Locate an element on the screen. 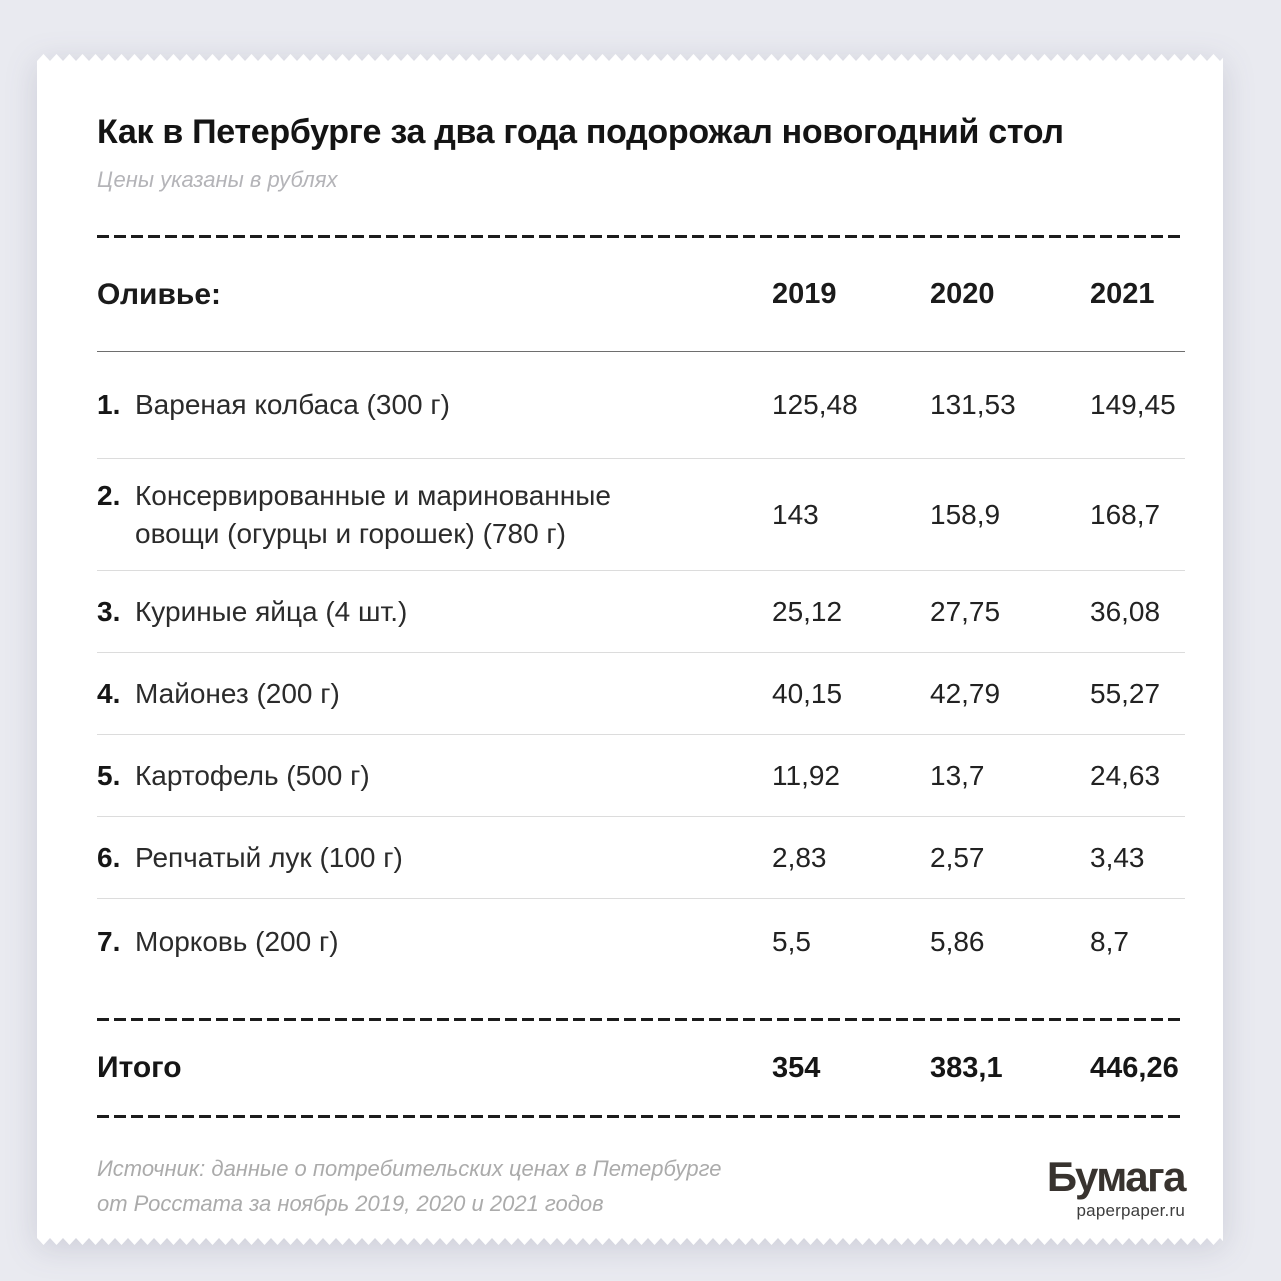 The image size is (1281, 1281). row-number: 1. is located at coordinates (109, 405).